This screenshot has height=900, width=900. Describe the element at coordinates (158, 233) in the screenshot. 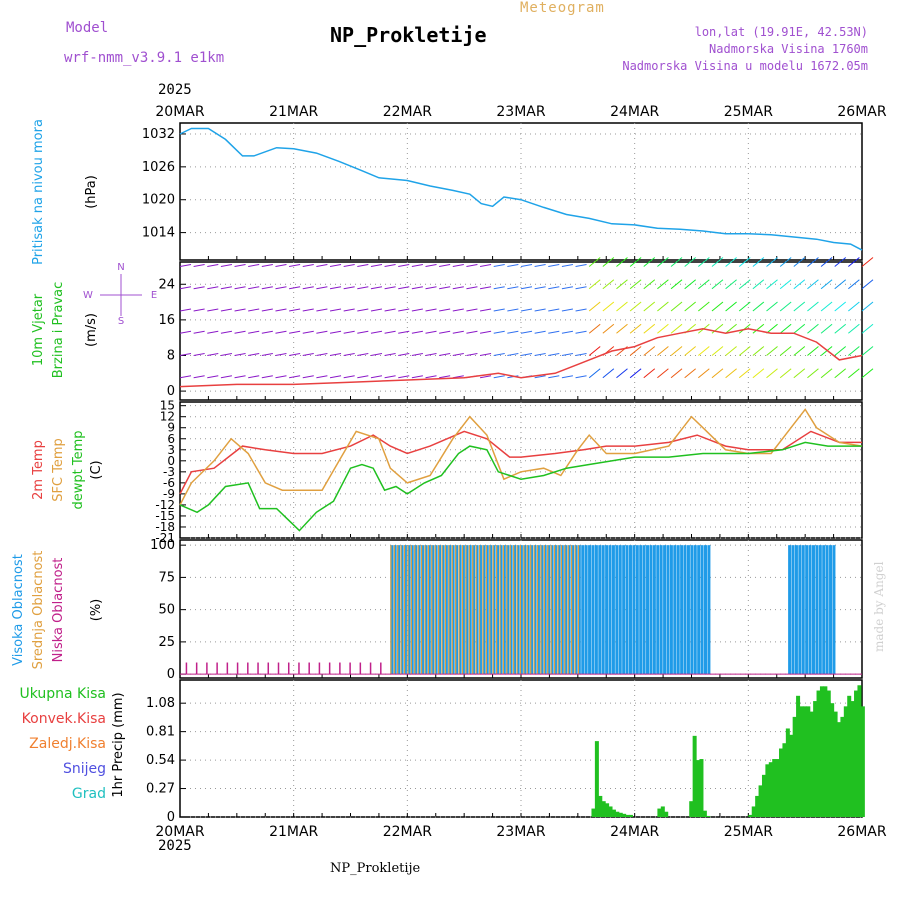

I see `y-tick-label: 1014` at that location.